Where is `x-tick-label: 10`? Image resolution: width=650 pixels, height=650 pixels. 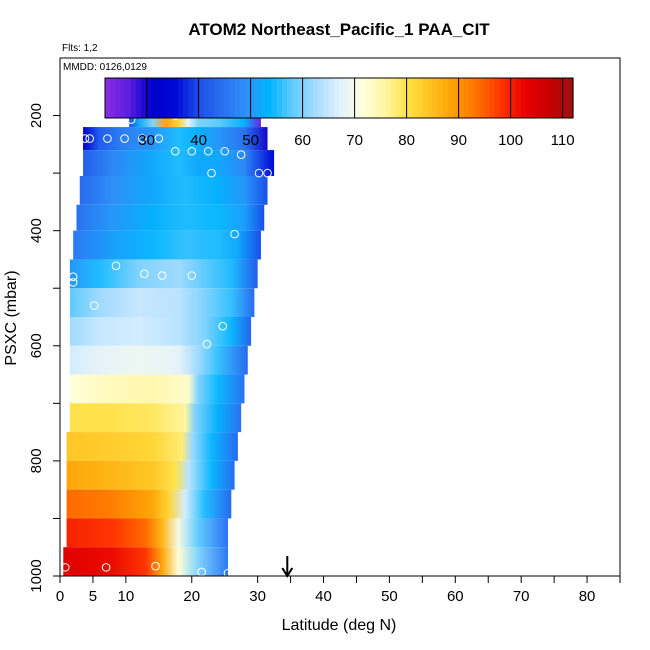
x-tick-label: 10 is located at coordinates (126, 596).